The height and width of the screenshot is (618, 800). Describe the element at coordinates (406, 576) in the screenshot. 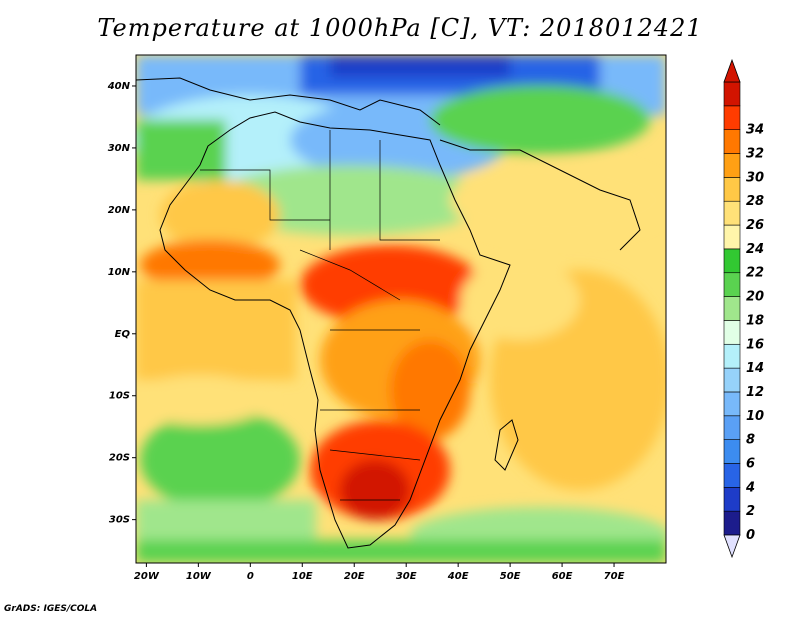

I see `lon-tick-label: 30E` at that location.